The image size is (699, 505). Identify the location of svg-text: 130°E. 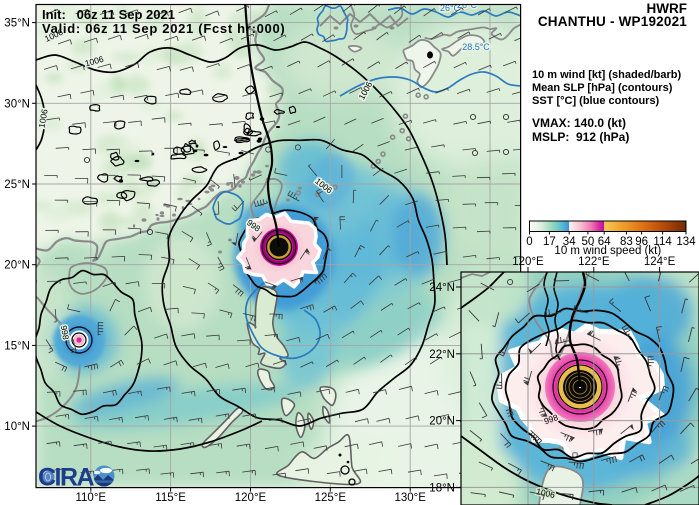
(410, 498).